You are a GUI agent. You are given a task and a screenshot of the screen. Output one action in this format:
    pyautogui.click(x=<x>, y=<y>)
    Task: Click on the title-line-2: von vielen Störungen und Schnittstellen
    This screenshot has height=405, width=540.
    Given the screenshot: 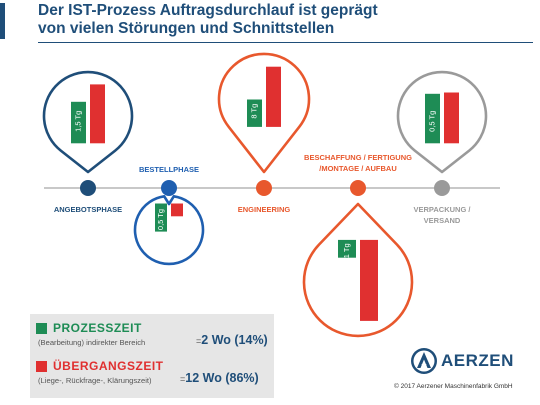 What is the action you would take?
    pyautogui.click(x=186, y=28)
    